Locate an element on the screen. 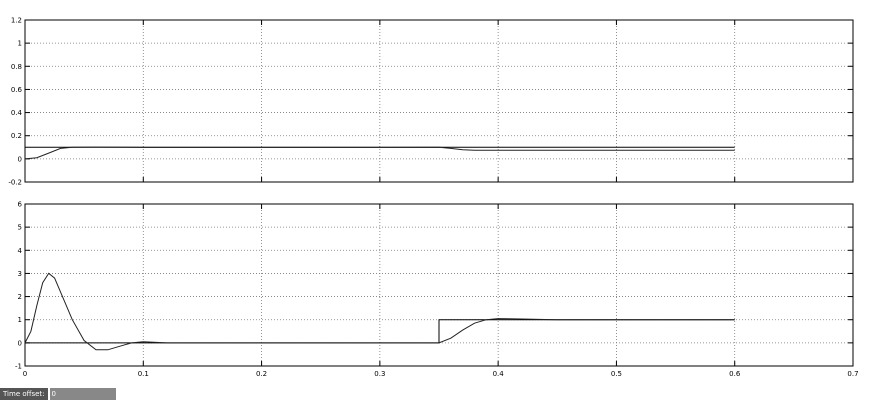  y-tick-label: 2 is located at coordinates (20, 297).